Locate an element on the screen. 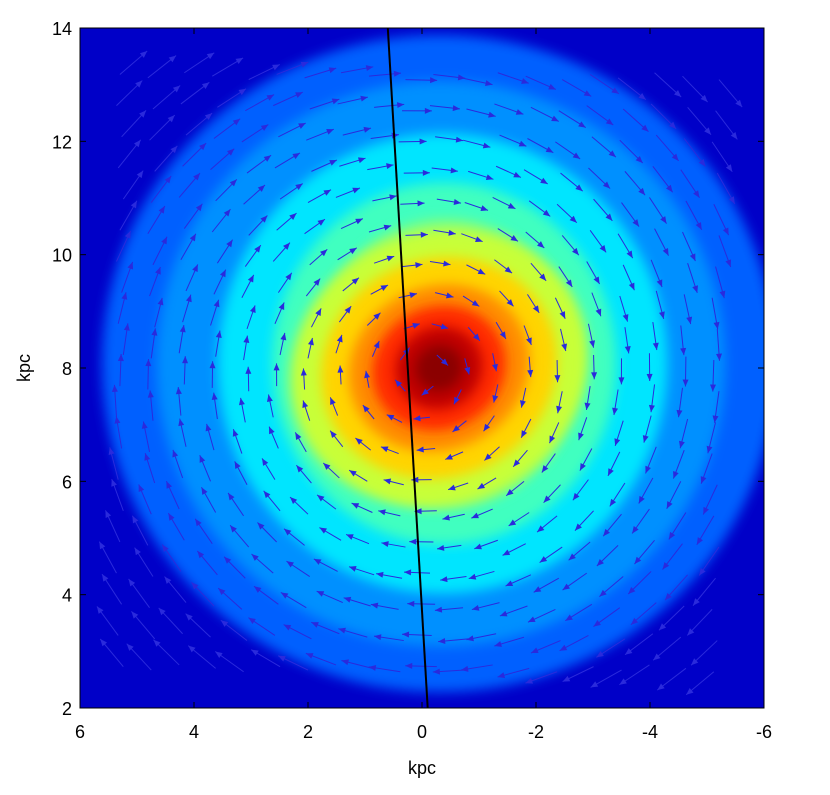 The height and width of the screenshot is (795, 830). y-tick-label: 12 is located at coordinates (62, 142).